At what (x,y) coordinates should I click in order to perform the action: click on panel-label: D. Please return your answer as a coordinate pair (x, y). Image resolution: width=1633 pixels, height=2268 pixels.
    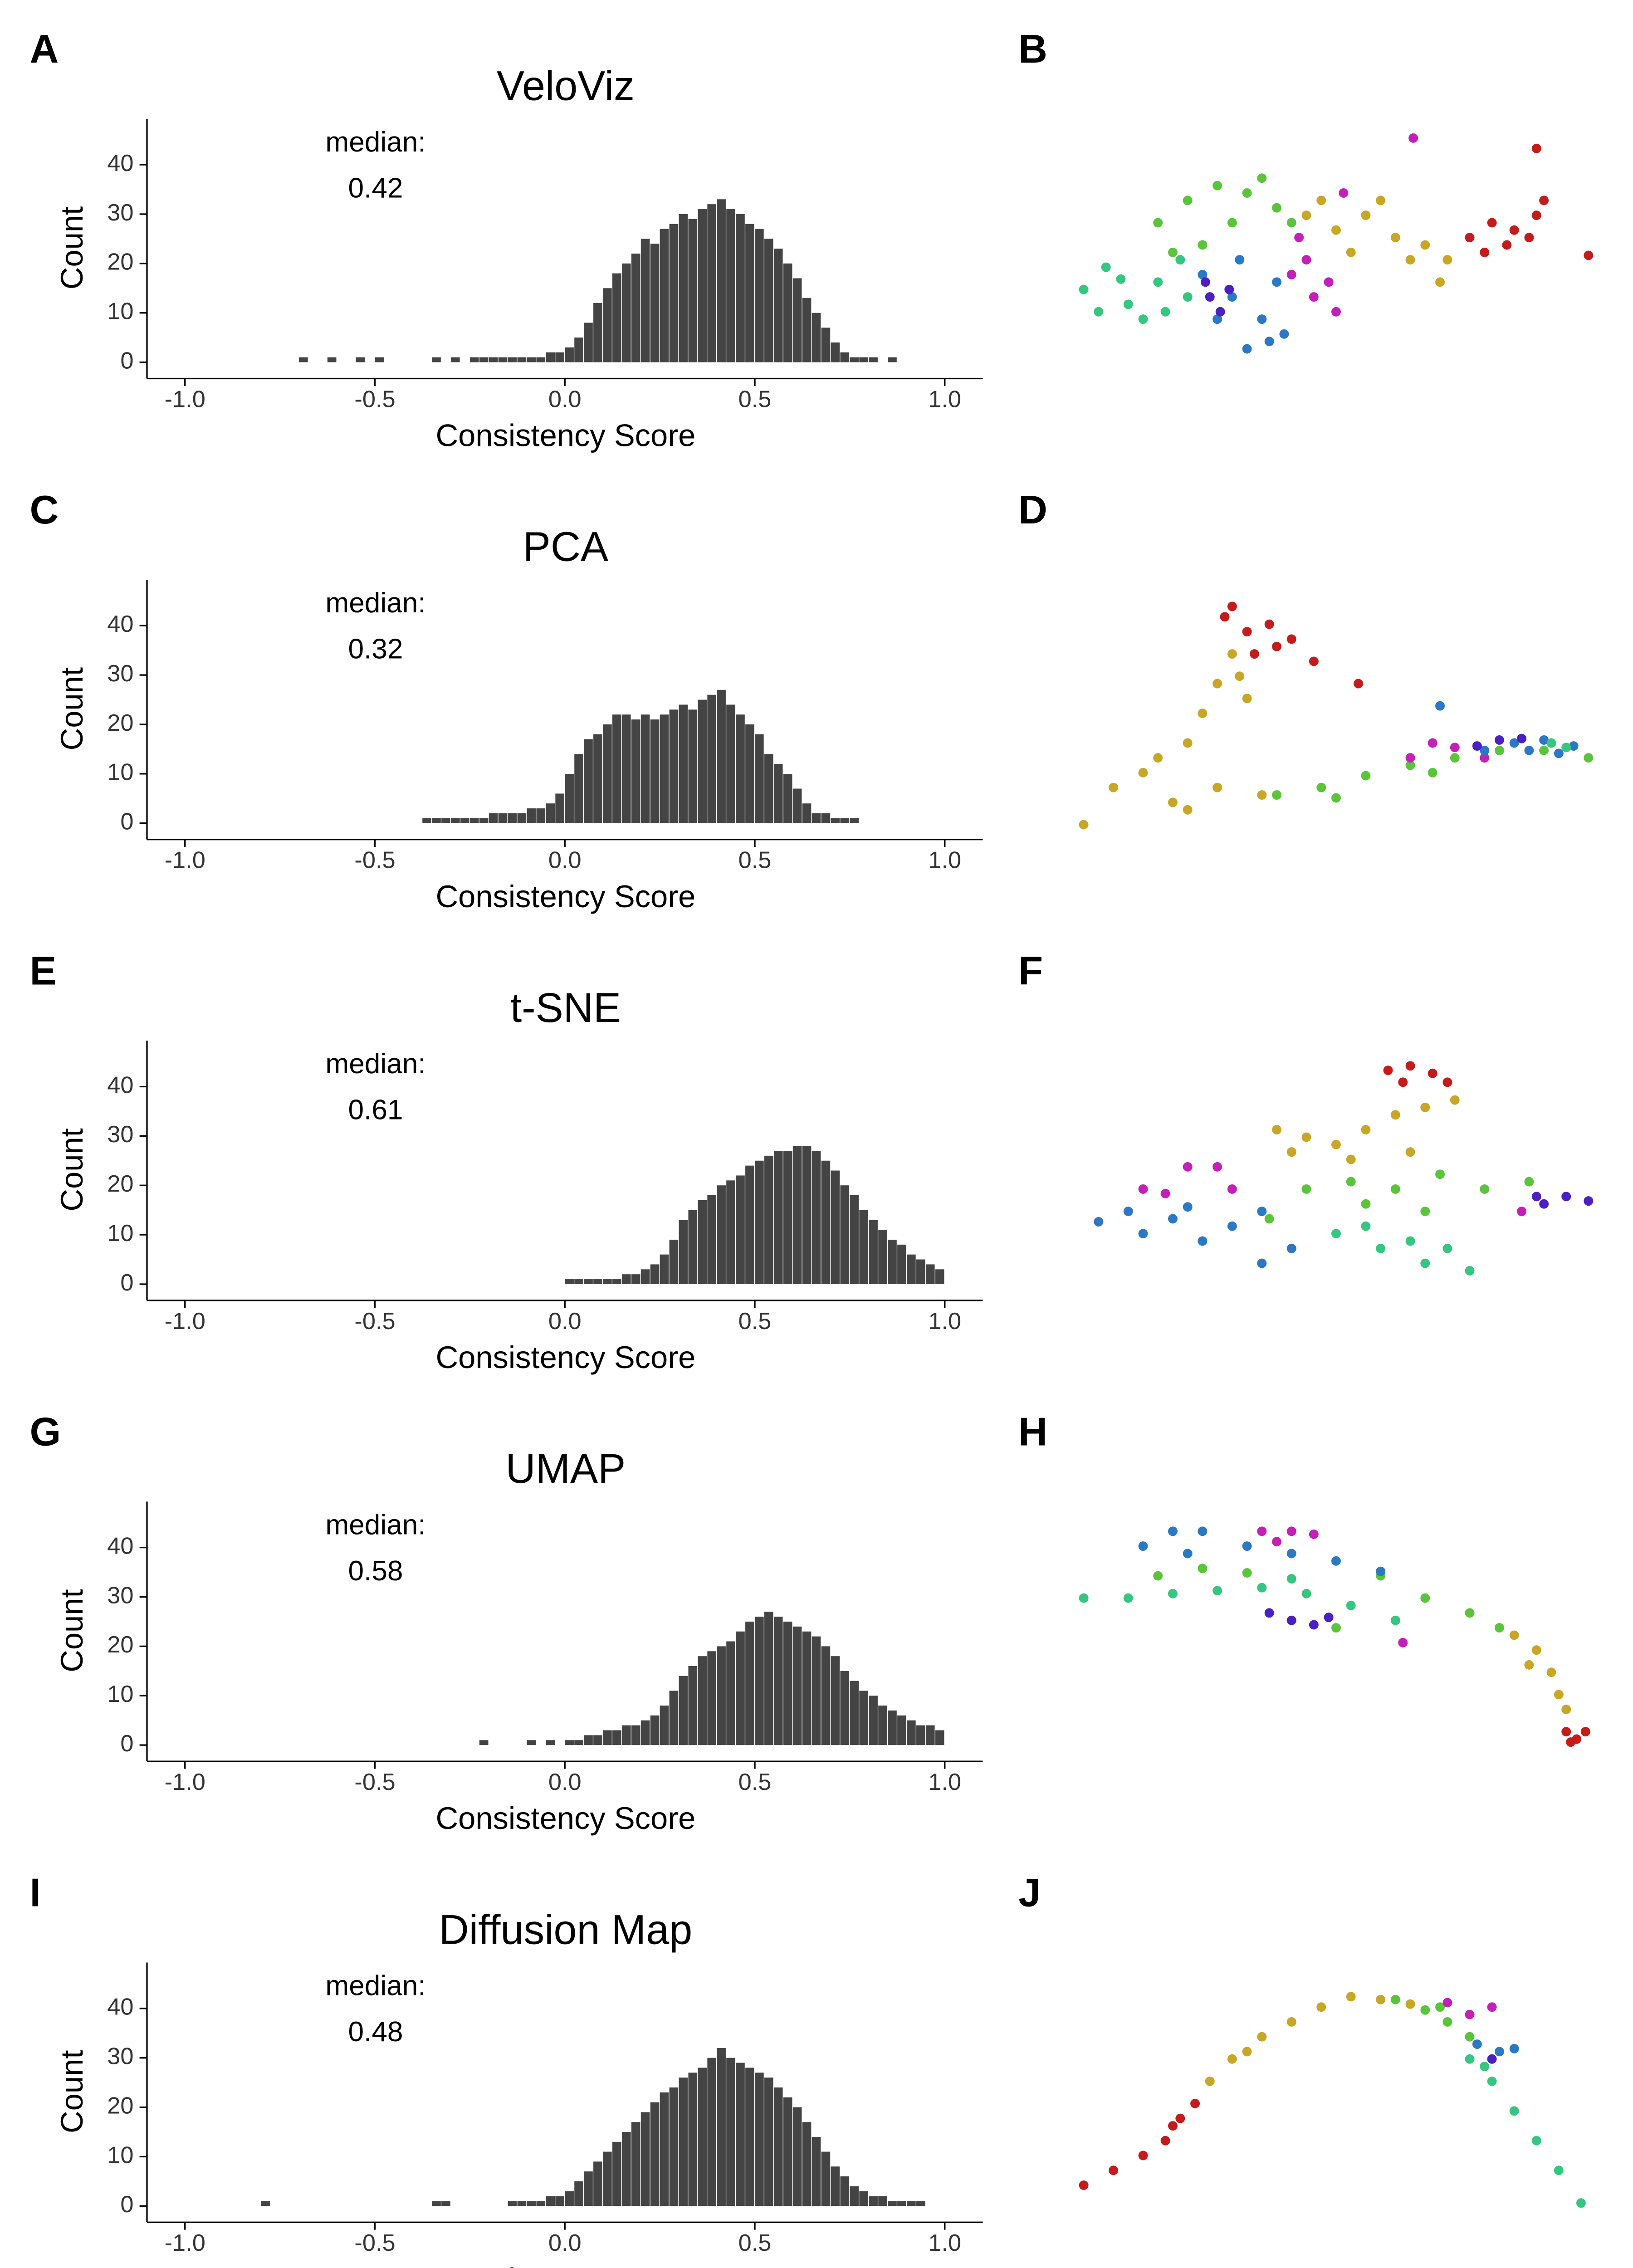
    Looking at the image, I should click on (1032, 510).